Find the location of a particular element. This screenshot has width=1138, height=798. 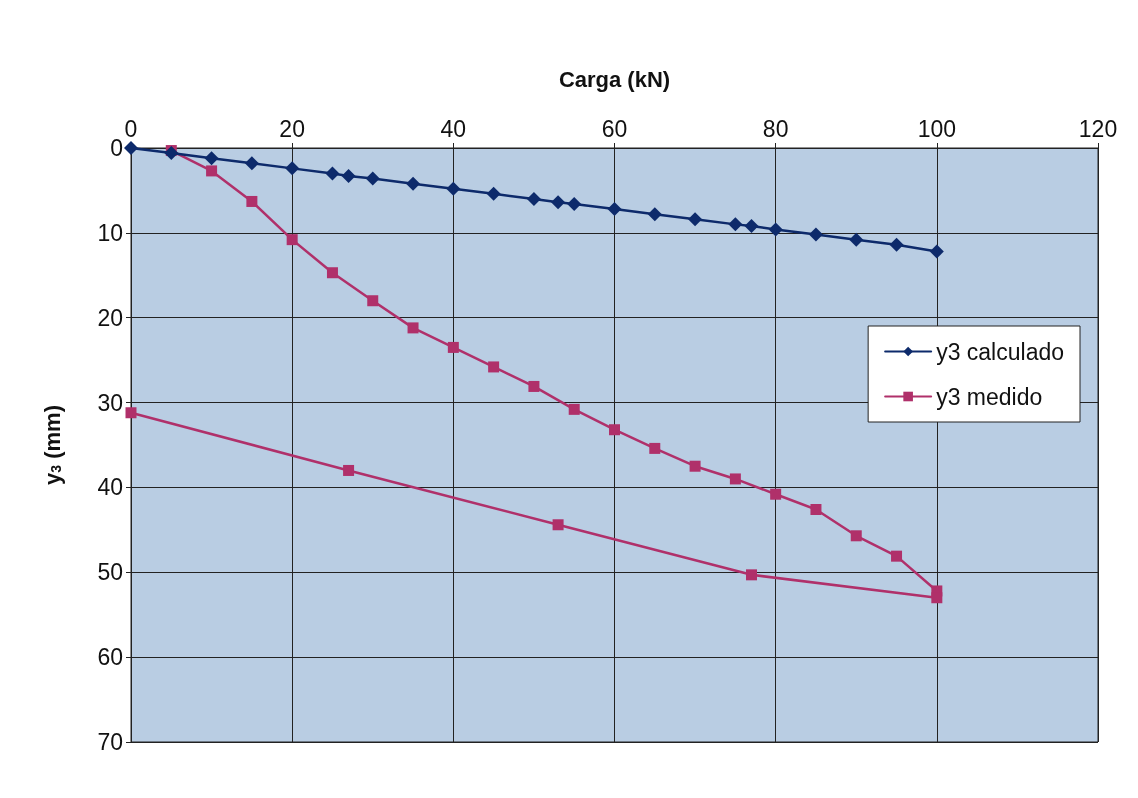

y-tick-label: 30 is located at coordinates (110, 402).